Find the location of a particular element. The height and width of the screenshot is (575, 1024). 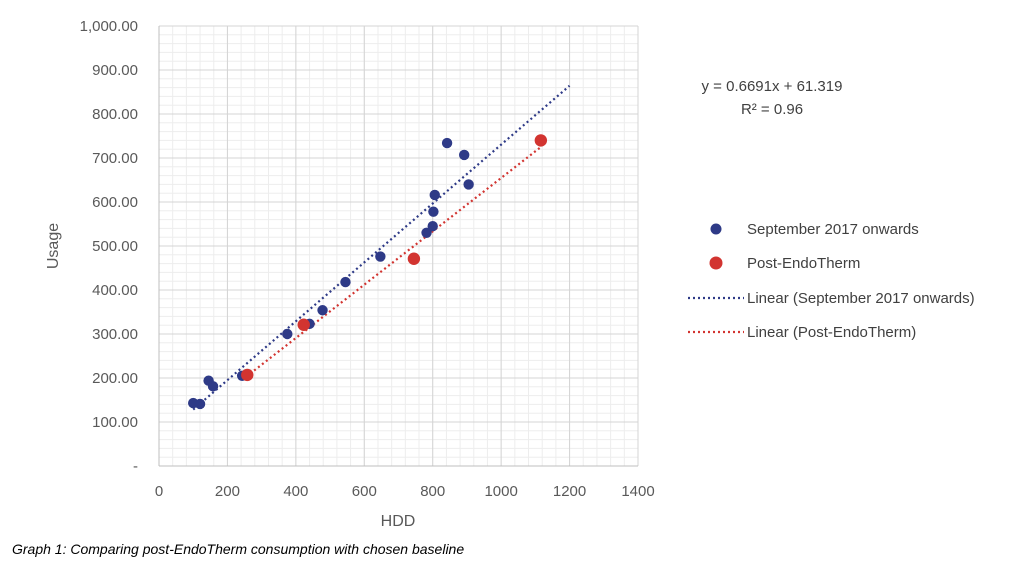

x-tick-label: 1200 is located at coordinates (569, 491).